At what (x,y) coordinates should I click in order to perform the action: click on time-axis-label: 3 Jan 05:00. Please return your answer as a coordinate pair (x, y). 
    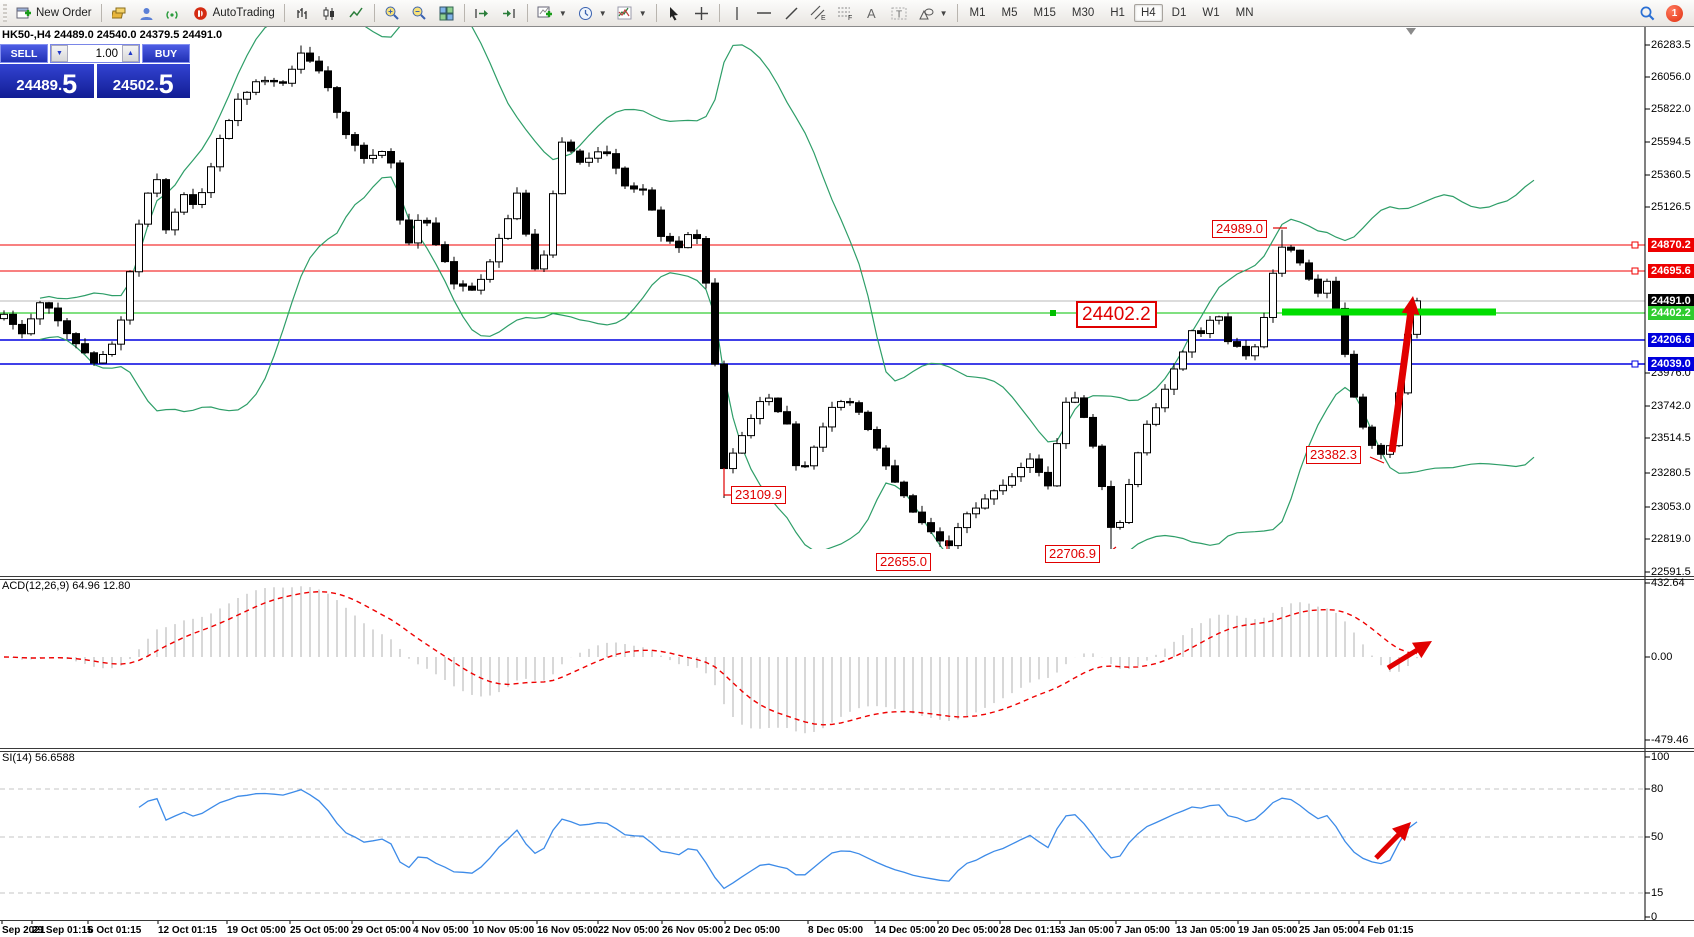
    Looking at the image, I should click on (1087, 930).